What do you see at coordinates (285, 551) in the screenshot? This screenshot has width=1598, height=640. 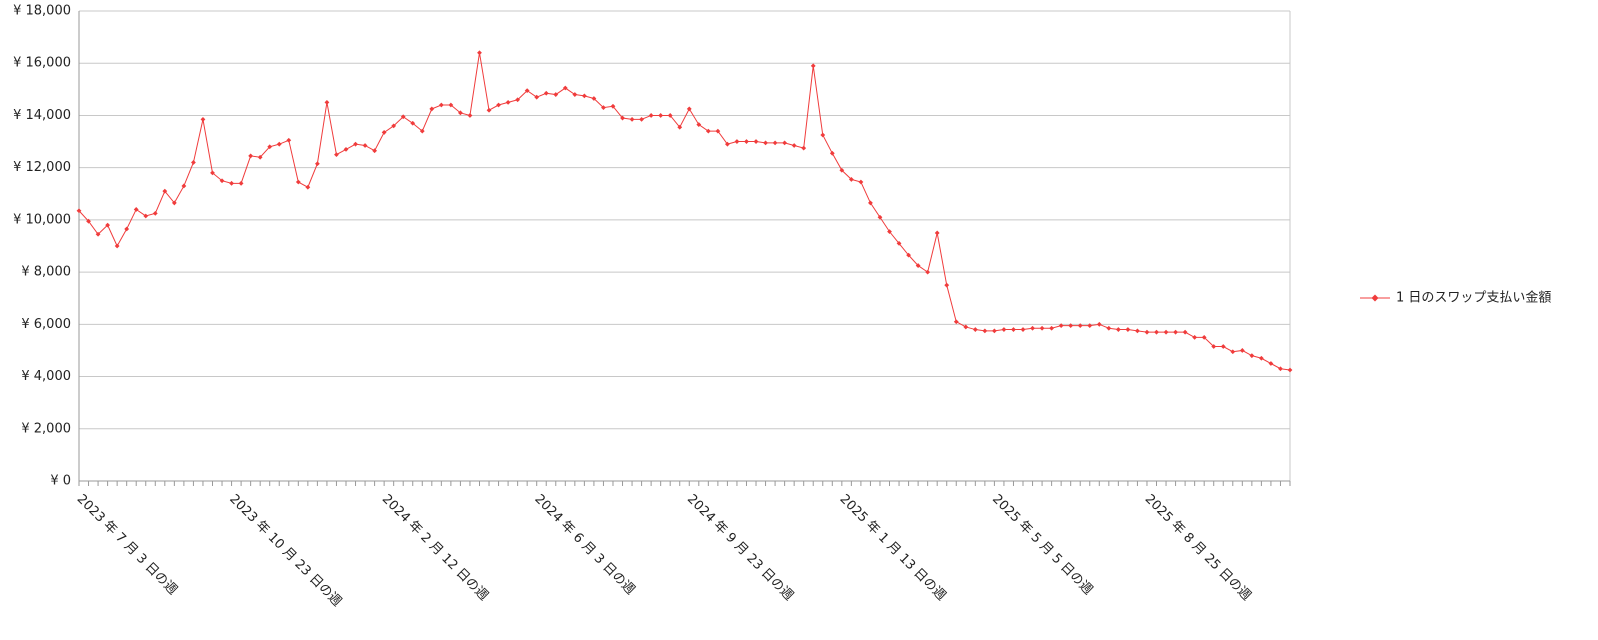 I see `x-tick-label: 2023 年 10 月 23 日の週` at bounding box center [285, 551].